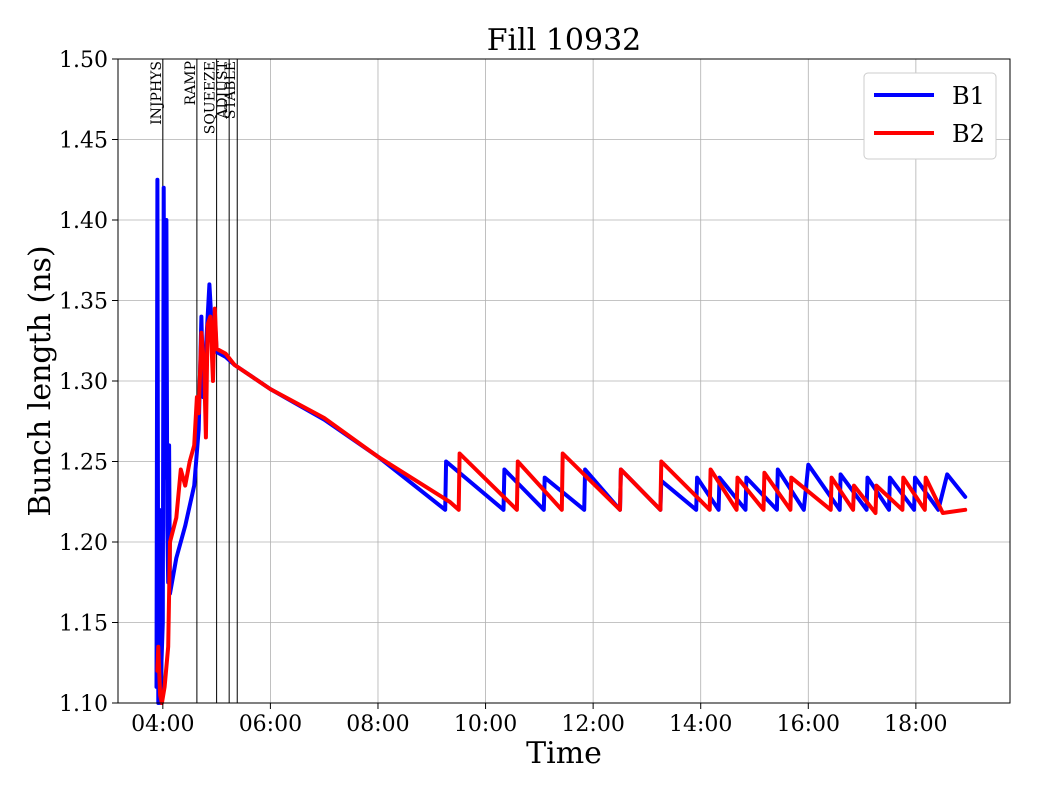 This screenshot has width=1040, height=800. I want to click on x-tick-label: 14:00, so click(700, 724).